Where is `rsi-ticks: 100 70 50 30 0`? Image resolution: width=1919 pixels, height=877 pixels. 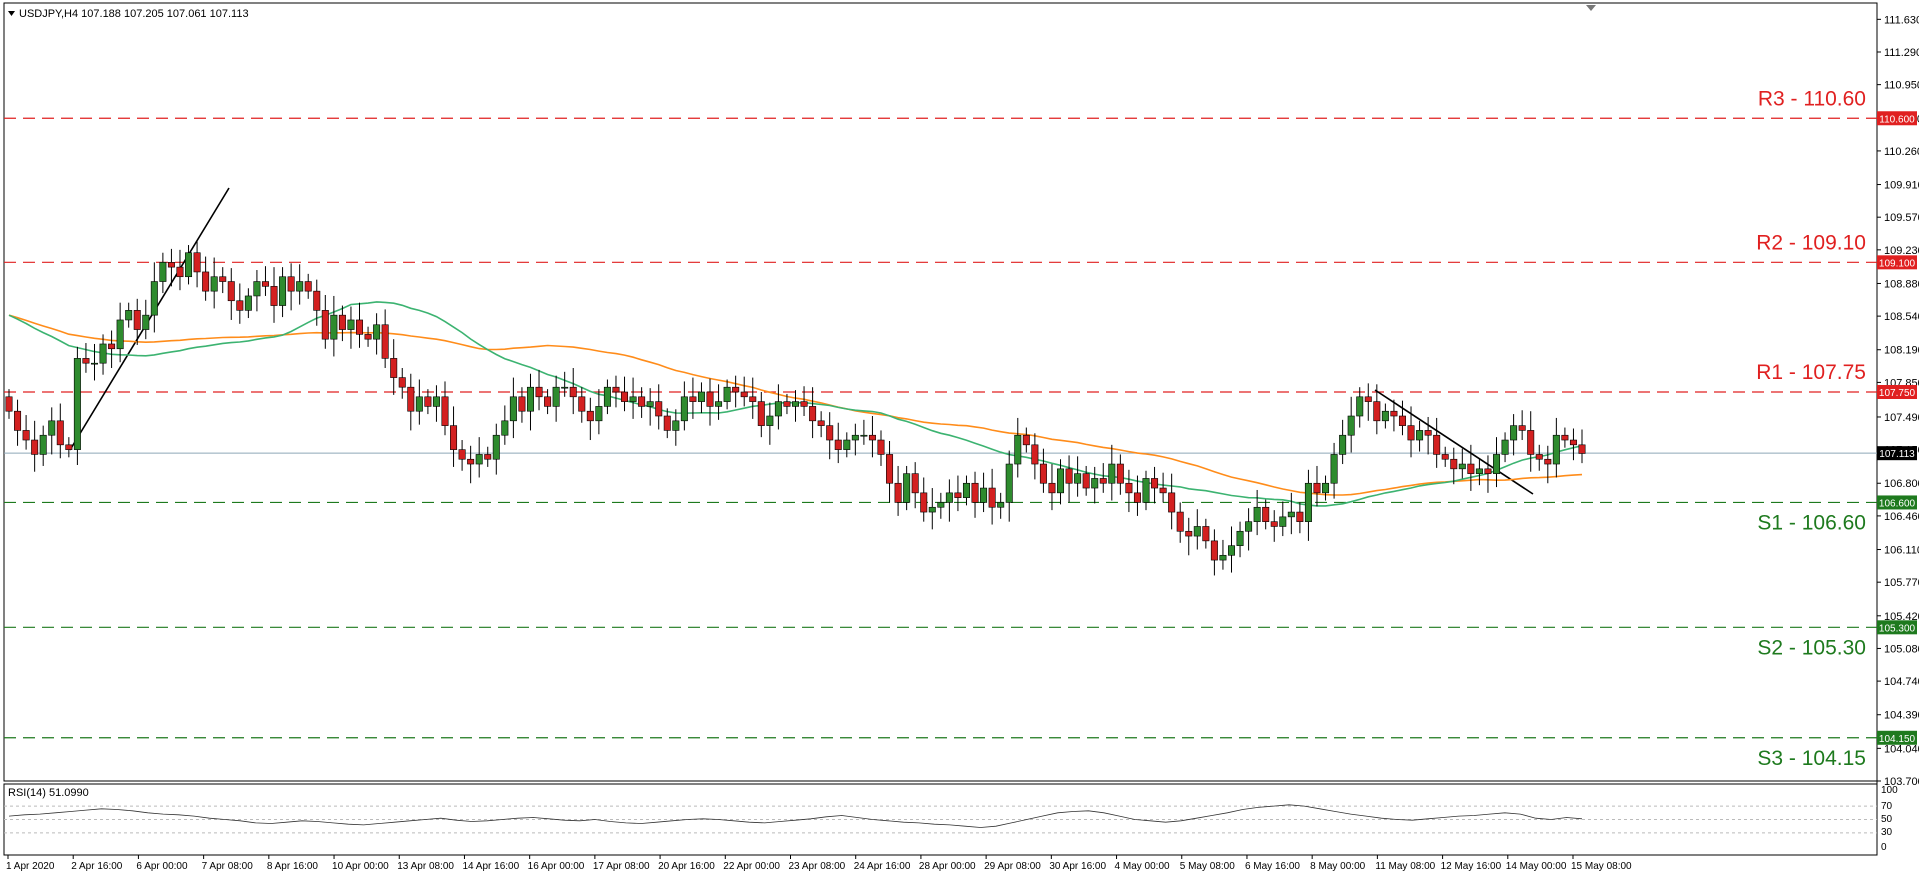 rsi-ticks: 100 70 50 30 0 is located at coordinates (1889, 819).